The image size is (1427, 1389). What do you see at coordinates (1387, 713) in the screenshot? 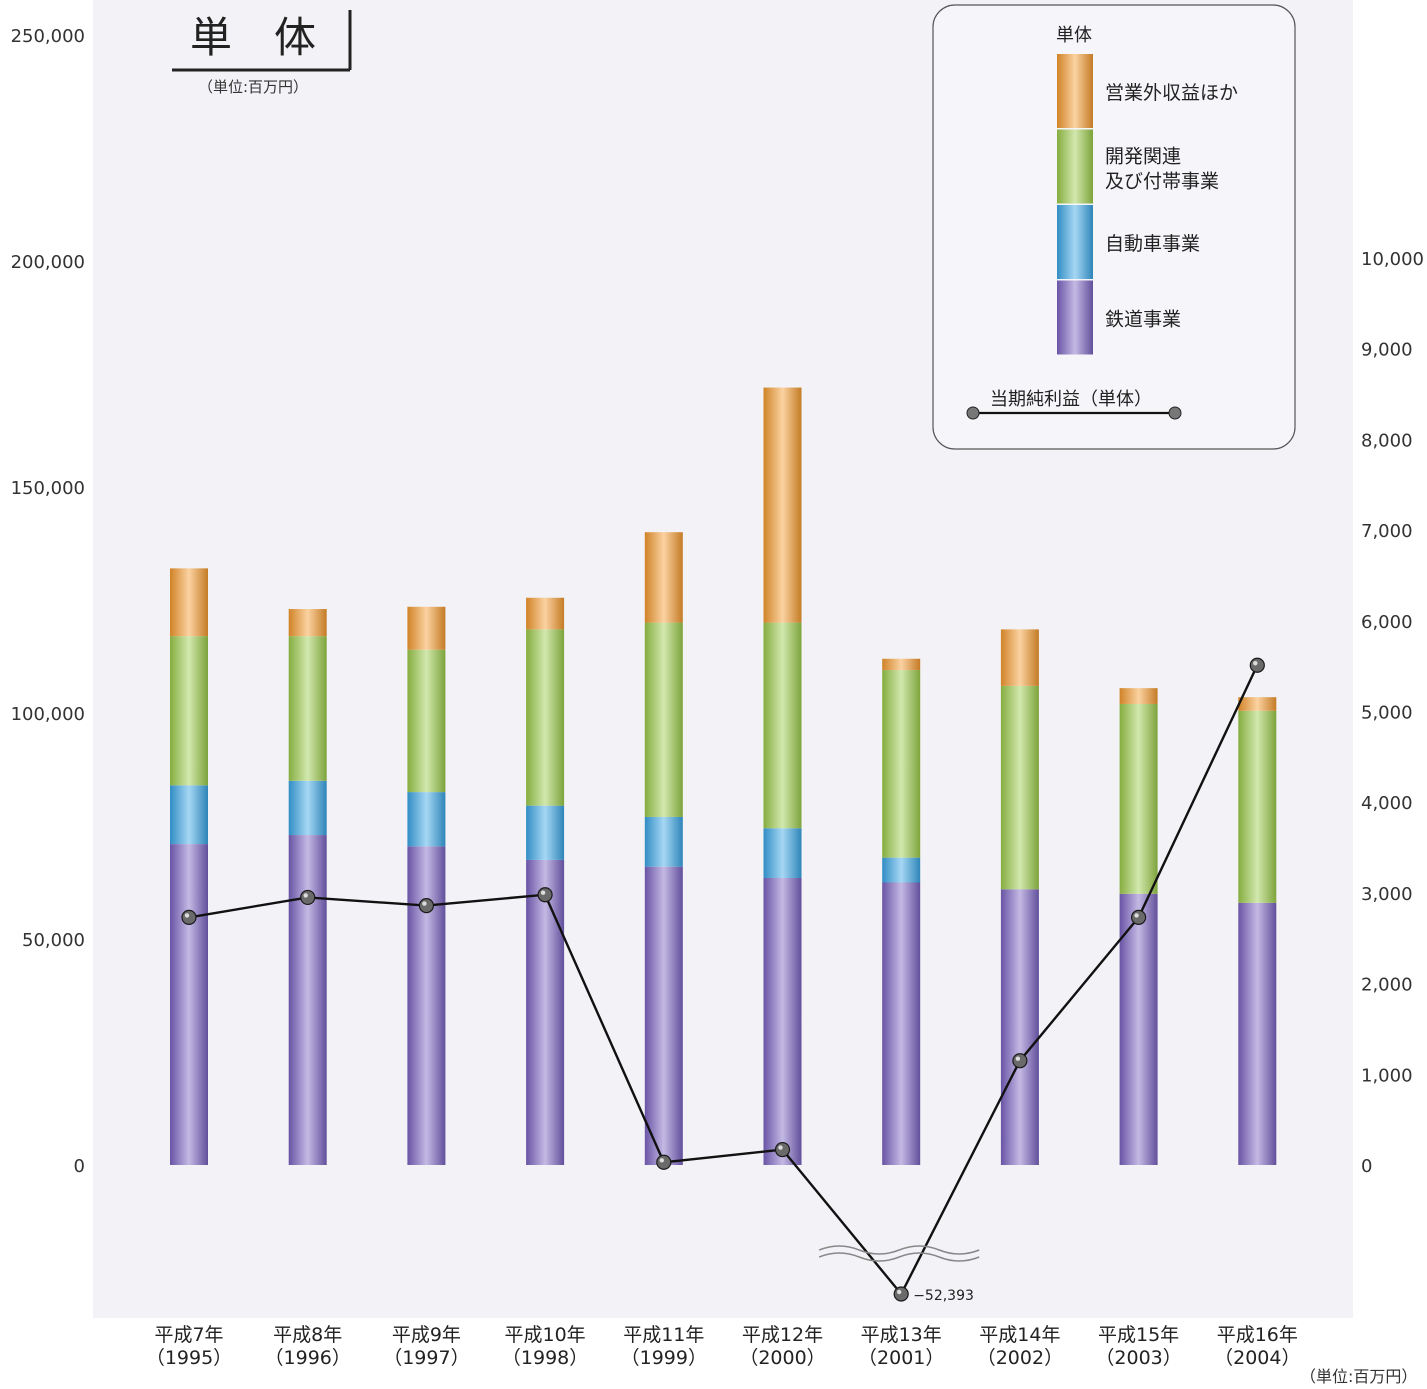
I see `right-tick-label: 5,000` at bounding box center [1387, 713].